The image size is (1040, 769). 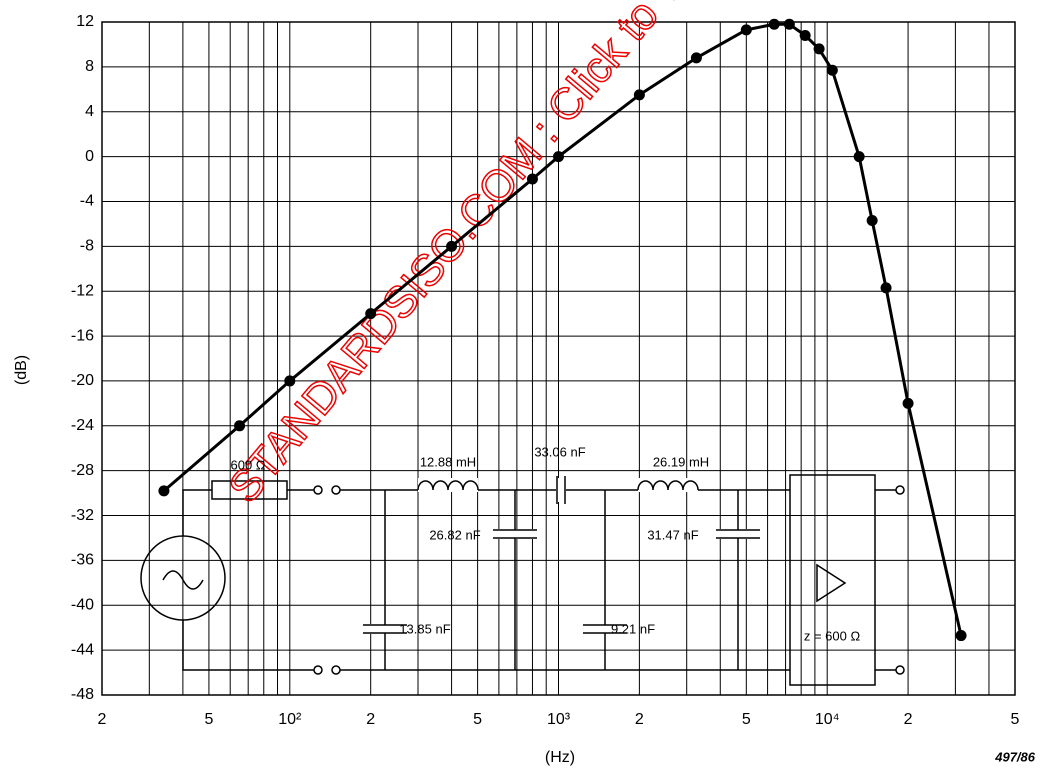 What do you see at coordinates (82, 649) in the screenshot?
I see `y-tick-label: -44` at bounding box center [82, 649].